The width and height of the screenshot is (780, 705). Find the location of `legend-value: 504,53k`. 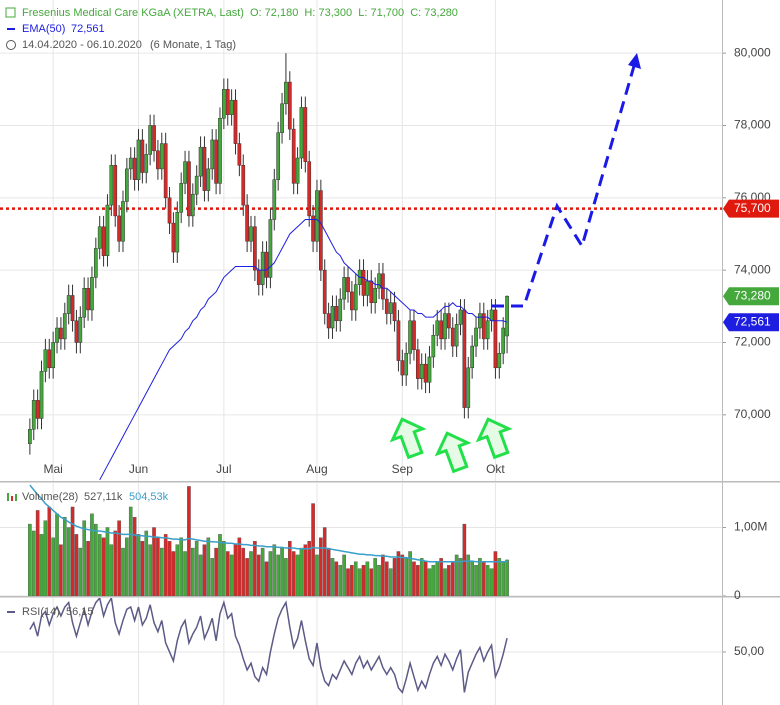

legend-value: 504,53k is located at coordinates (149, 497).